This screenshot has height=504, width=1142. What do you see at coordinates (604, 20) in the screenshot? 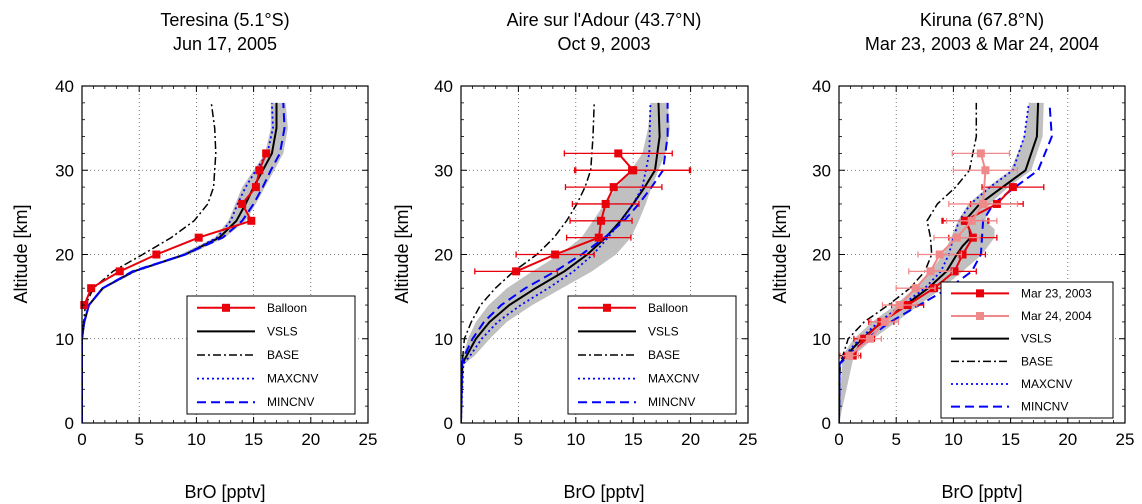
I see `chart-title: Aire sur l'Adour (43.7°N)` at bounding box center [604, 20].